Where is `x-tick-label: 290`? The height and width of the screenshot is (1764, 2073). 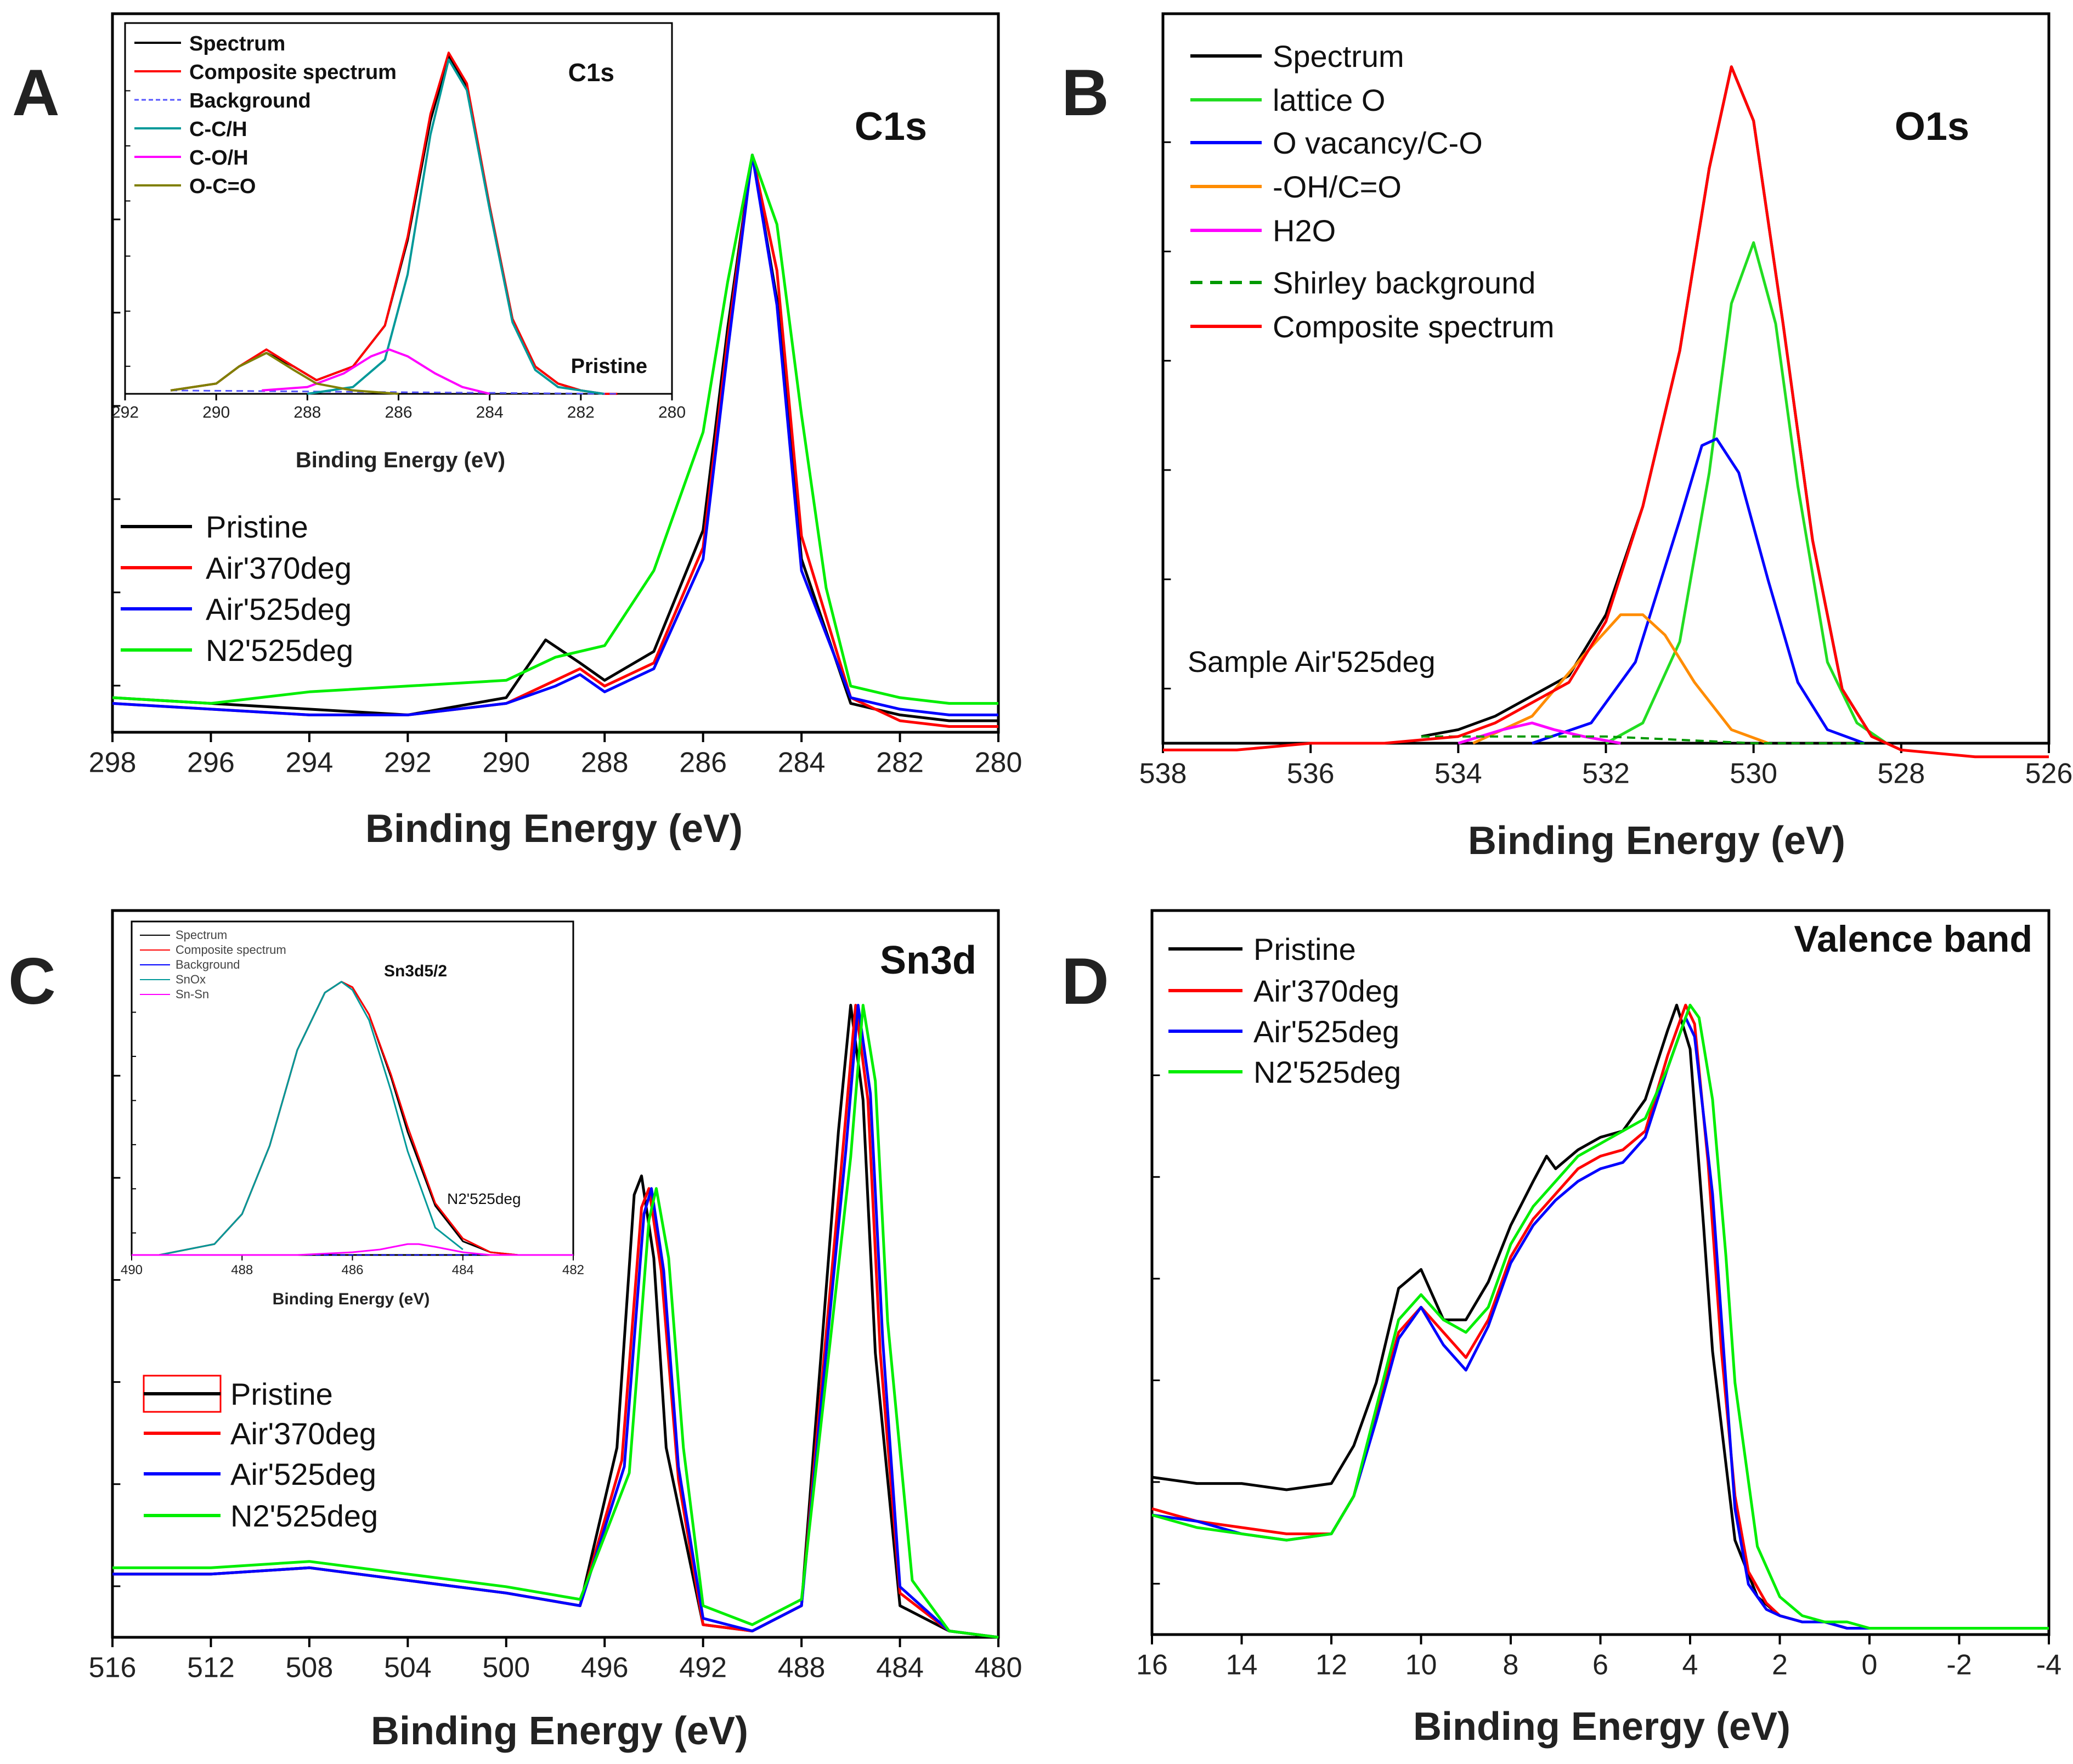
x-tick-label: 290 is located at coordinates (506, 763).